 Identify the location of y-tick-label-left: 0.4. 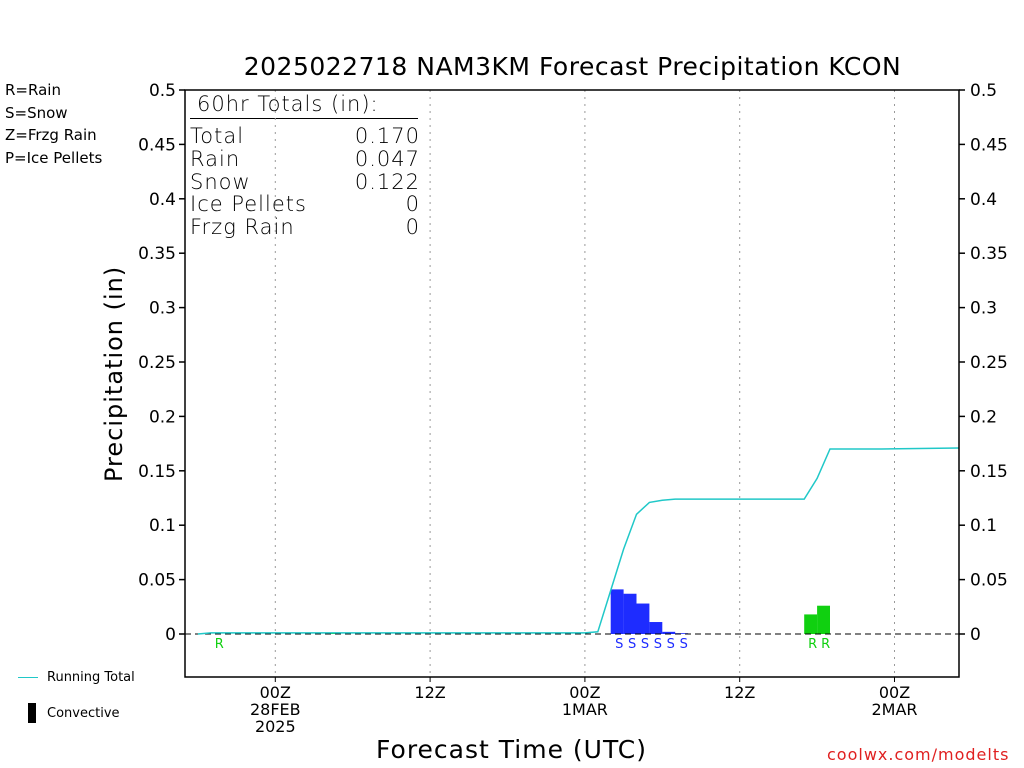
(162, 200).